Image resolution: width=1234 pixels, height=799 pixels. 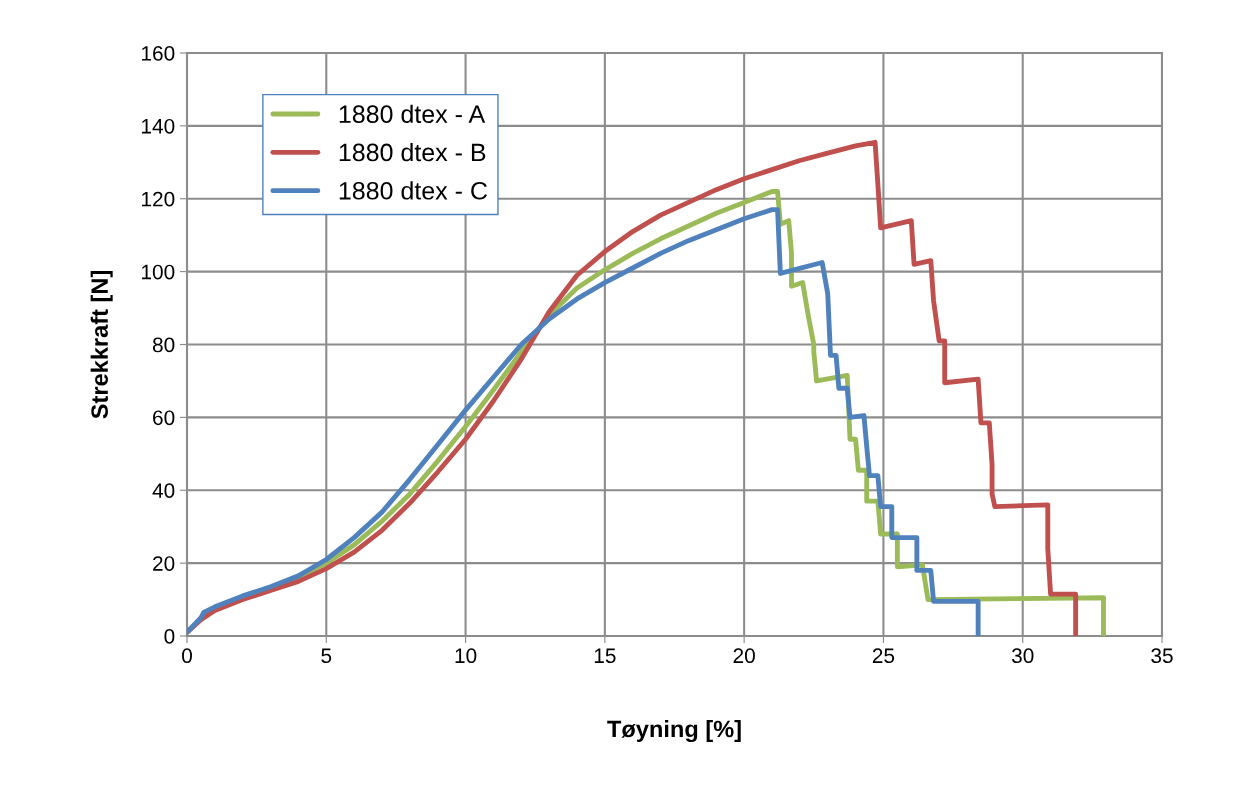 What do you see at coordinates (412, 114) in the screenshot?
I see `legend-label: 1880 dtex - A` at bounding box center [412, 114].